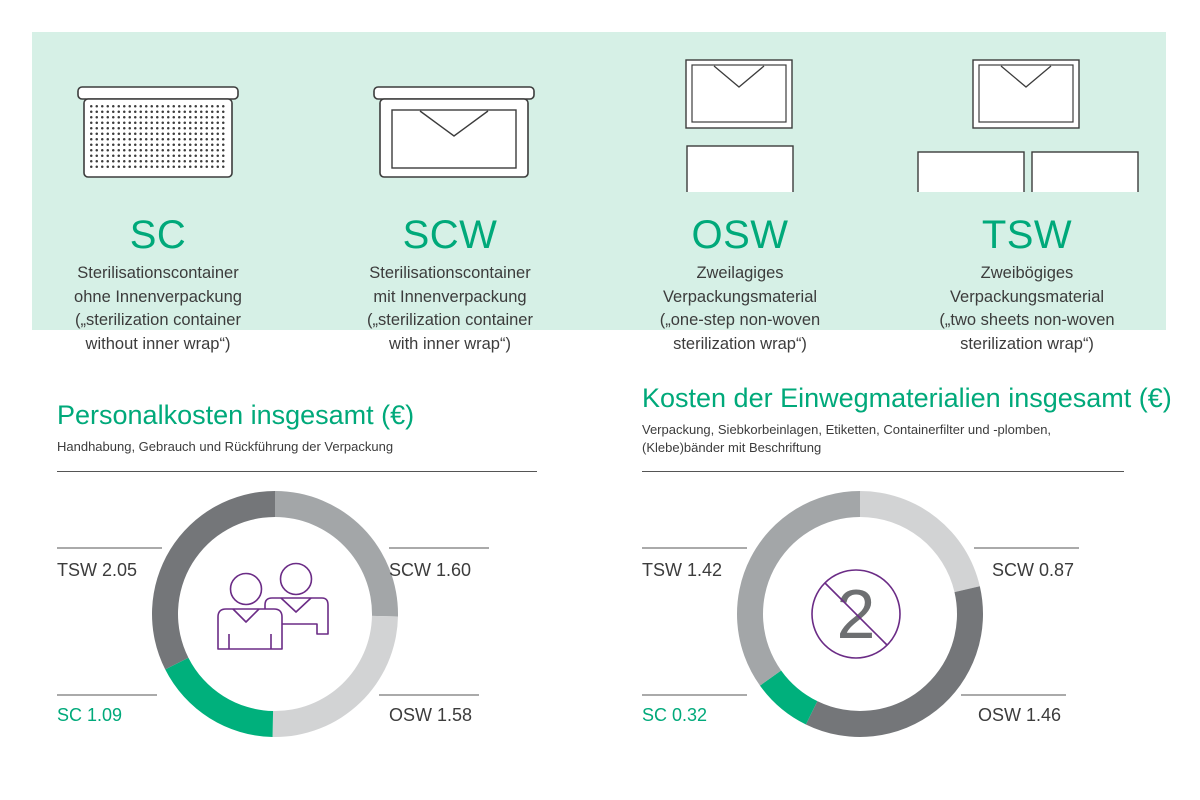 The image size is (1200, 800). I want to click on two-layer-wrap-icon, so click(739, 125).